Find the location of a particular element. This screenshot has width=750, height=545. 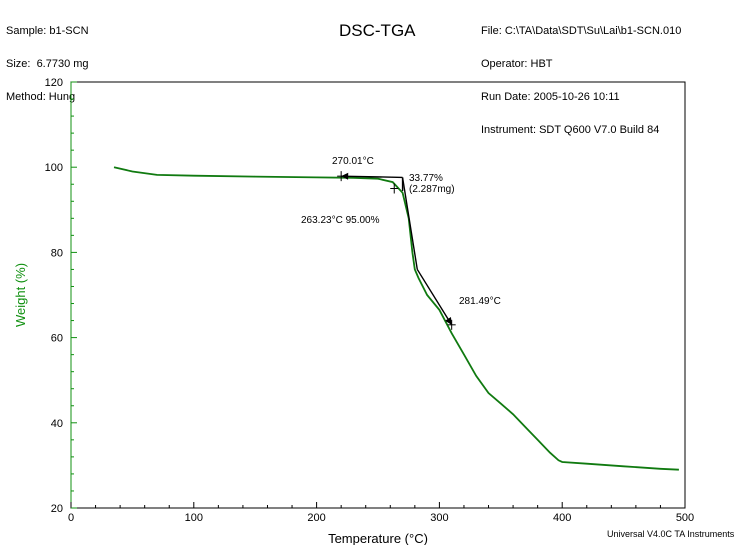

chart-title: DSC-TGA is located at coordinates (377, 30).